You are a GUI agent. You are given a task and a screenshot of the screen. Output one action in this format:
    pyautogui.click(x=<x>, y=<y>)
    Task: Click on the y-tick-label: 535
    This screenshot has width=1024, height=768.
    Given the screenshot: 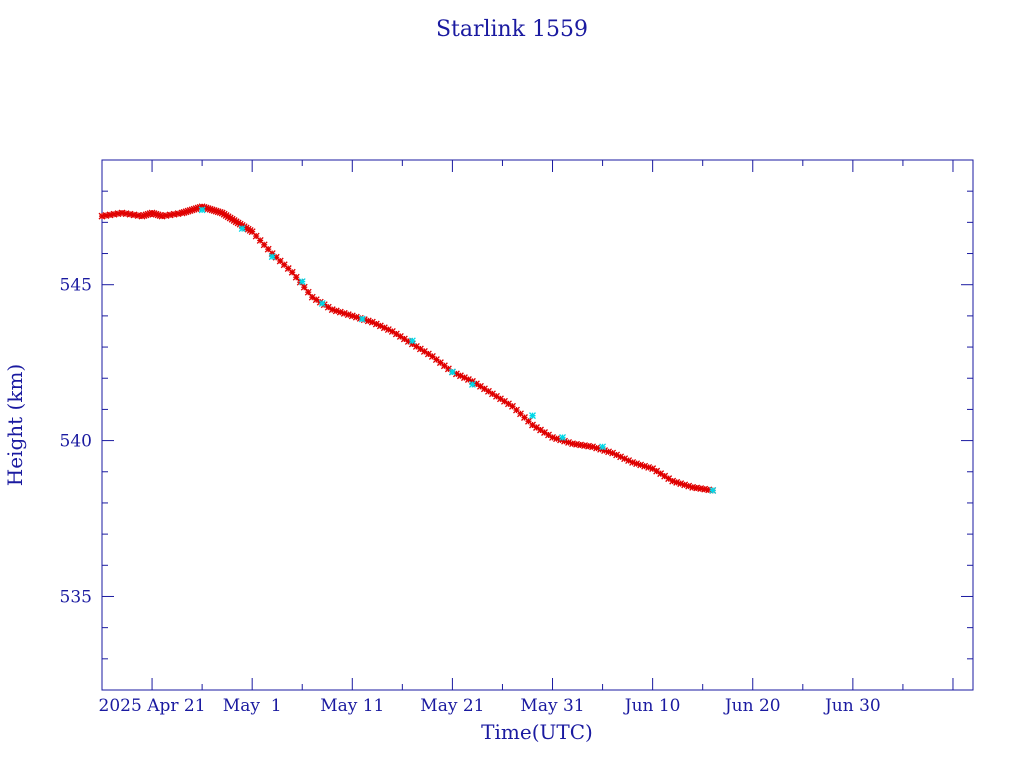 What is the action you would take?
    pyautogui.click(x=76, y=597)
    